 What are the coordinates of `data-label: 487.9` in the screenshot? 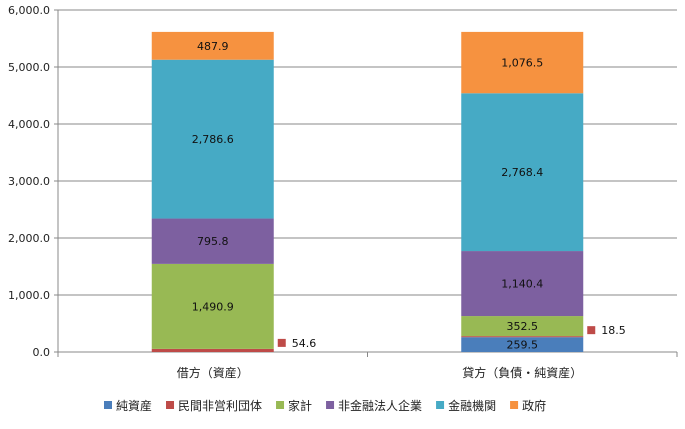 It's located at (213, 46).